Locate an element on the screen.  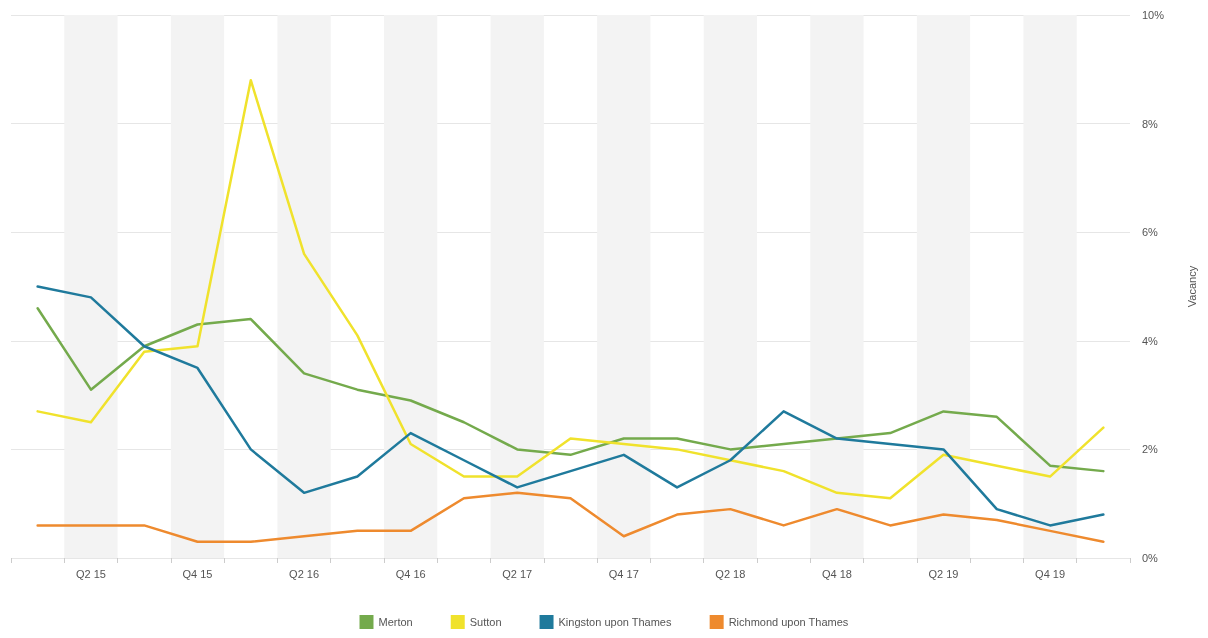
x-tick-label: Q4 15 is located at coordinates (197, 573).